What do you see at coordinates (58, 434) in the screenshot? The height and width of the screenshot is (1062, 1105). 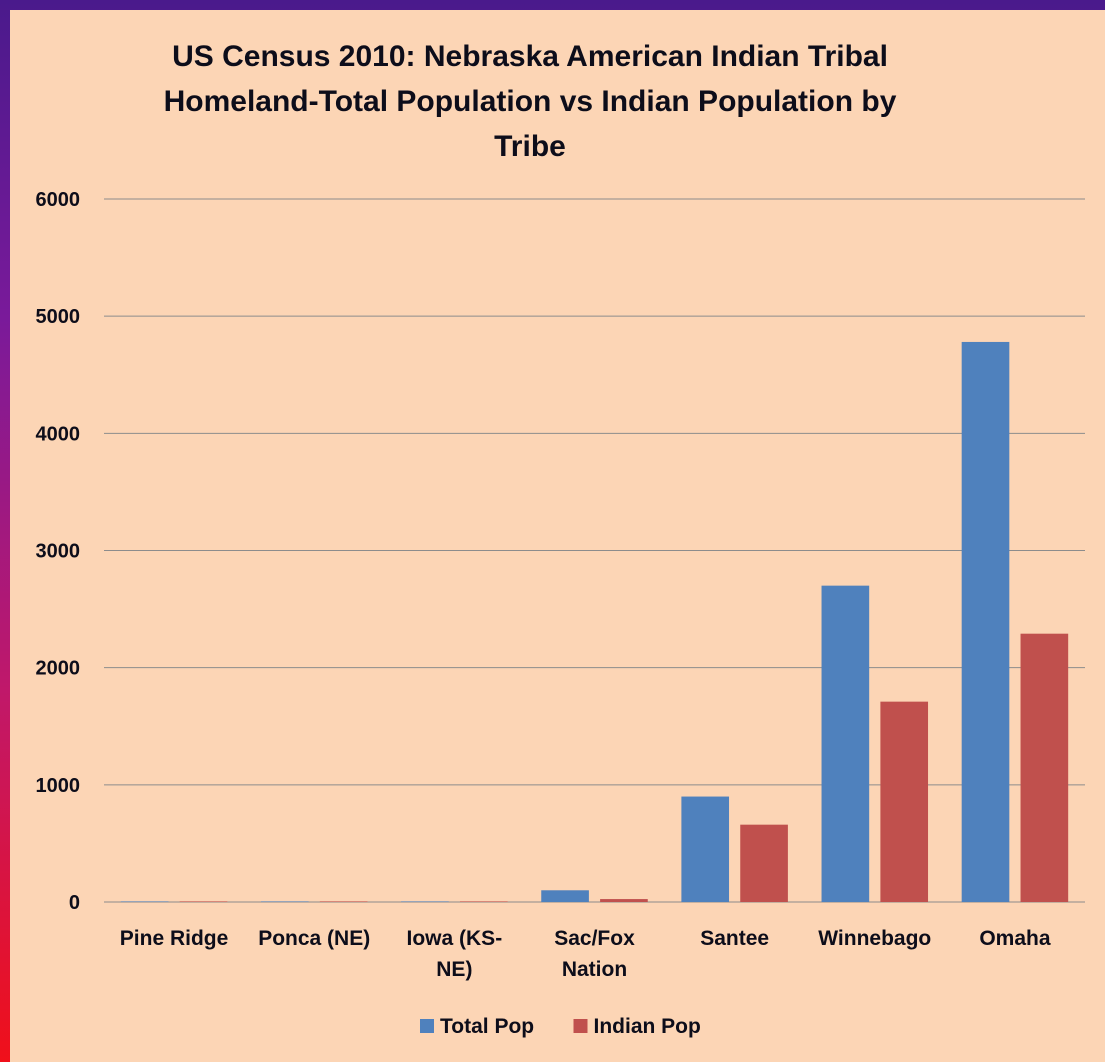 I see `y-tick-label: 4000` at bounding box center [58, 434].